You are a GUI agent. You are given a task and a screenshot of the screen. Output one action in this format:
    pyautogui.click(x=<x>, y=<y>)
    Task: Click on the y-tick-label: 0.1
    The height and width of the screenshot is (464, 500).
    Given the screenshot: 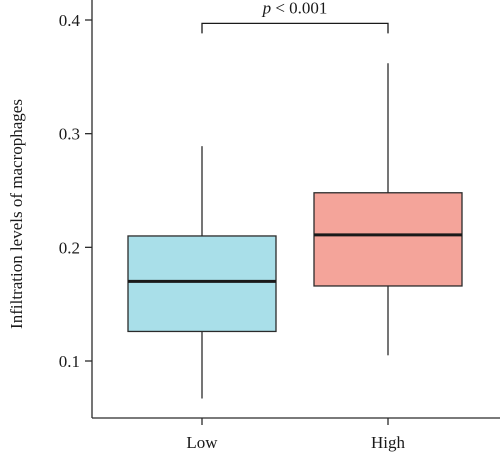 What is the action you would take?
    pyautogui.click(x=69, y=361)
    